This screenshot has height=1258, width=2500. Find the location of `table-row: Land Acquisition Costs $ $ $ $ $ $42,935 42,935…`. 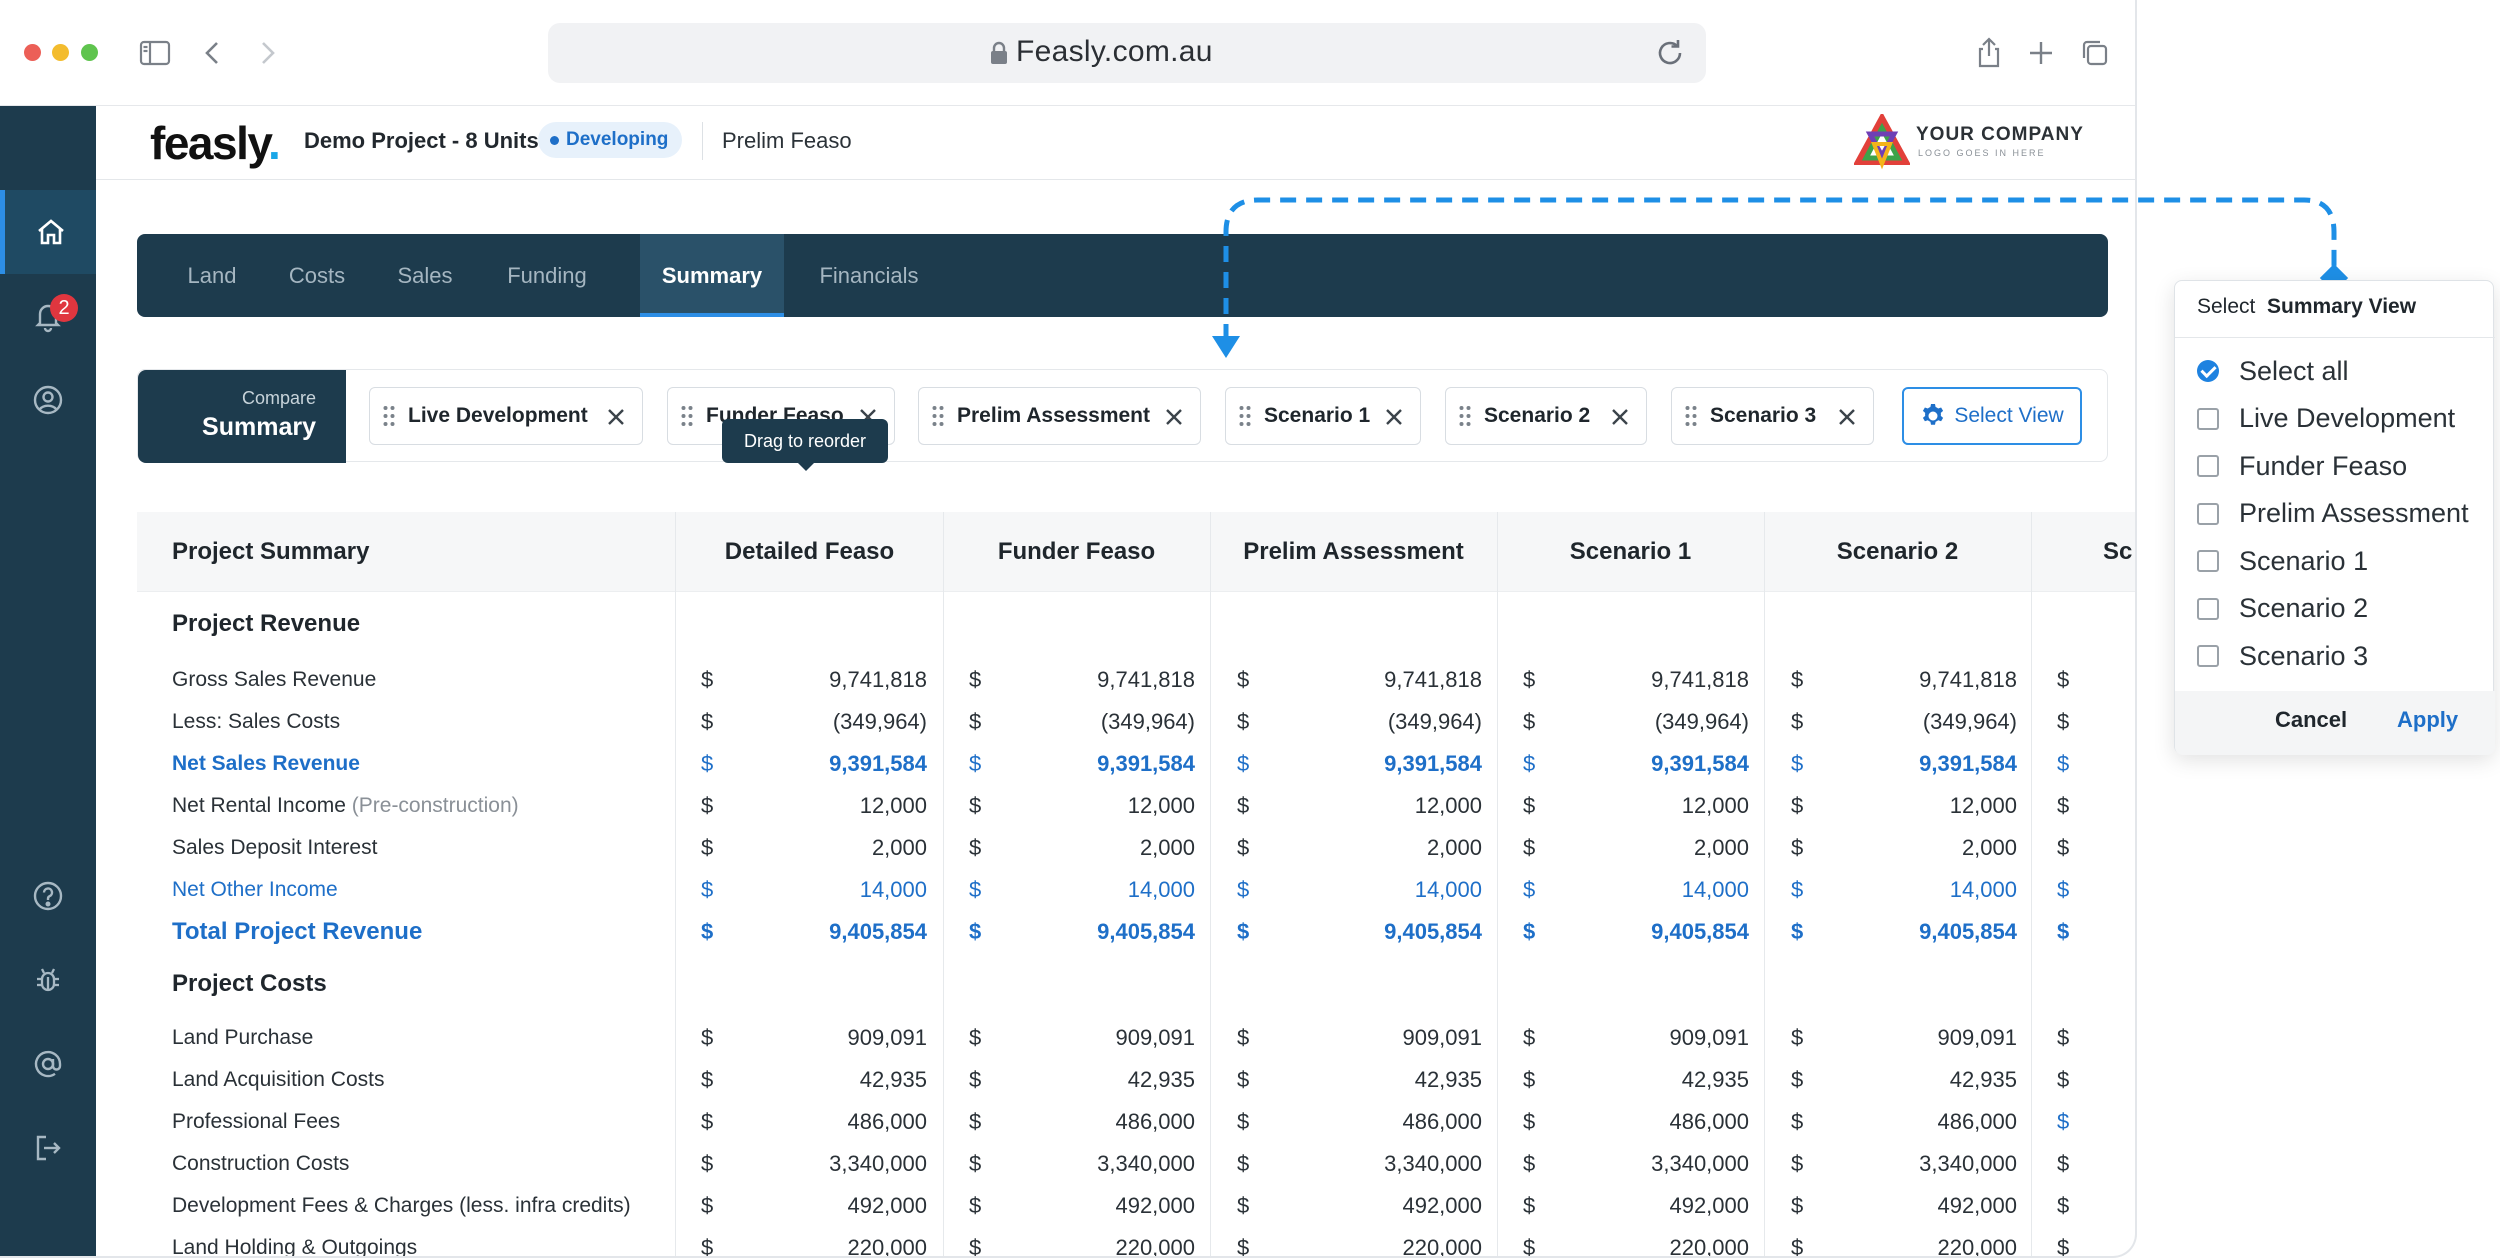

table-row: Land Acquisition Costs $ $ $ $ $ $42,935 42,935… is located at coordinates (1136, 1080).